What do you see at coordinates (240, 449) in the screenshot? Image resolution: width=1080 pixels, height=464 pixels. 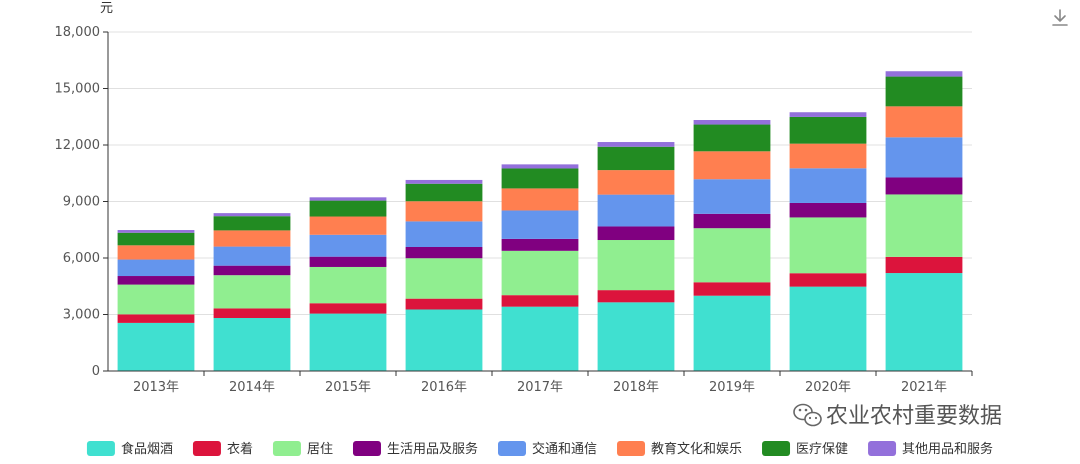 I see `legend-label: 衣着` at bounding box center [240, 449].